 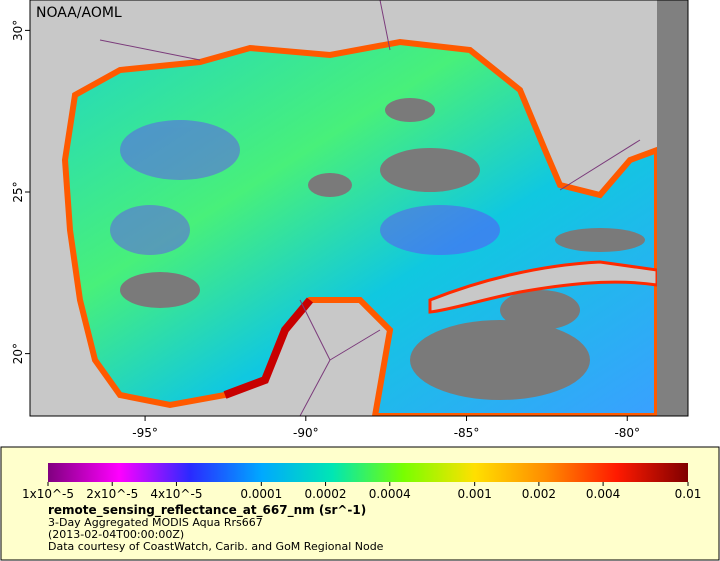 I want to click on x-tick-label: -95°, so click(x=145, y=433).